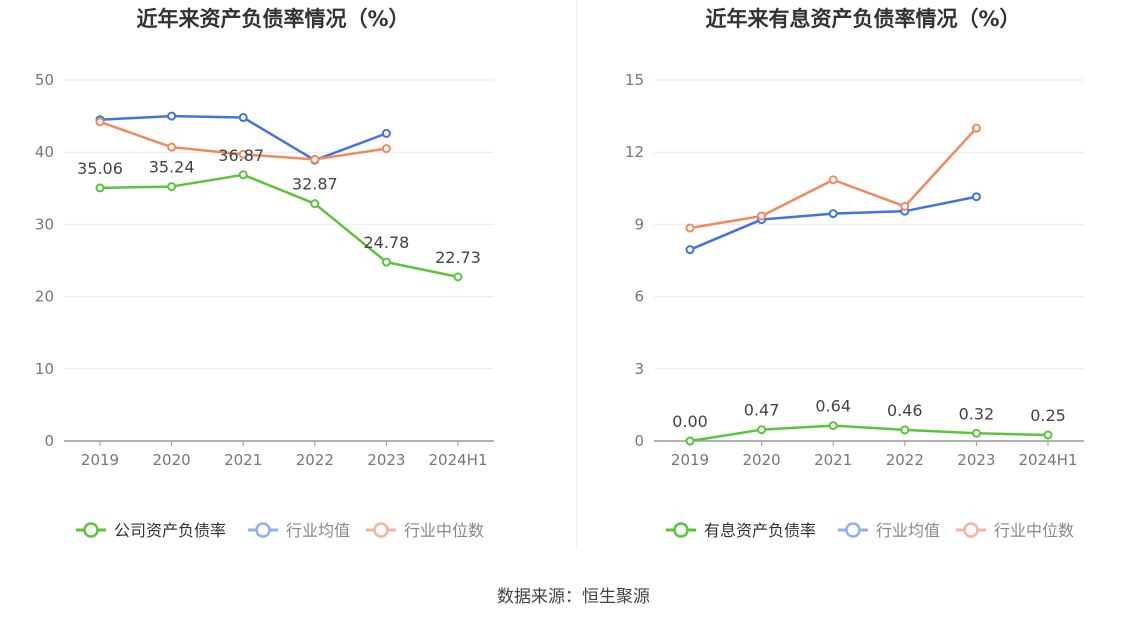 The height and width of the screenshot is (619, 1147). What do you see at coordinates (1048, 415) in the screenshot?
I see `data-label: 0.25` at bounding box center [1048, 415].